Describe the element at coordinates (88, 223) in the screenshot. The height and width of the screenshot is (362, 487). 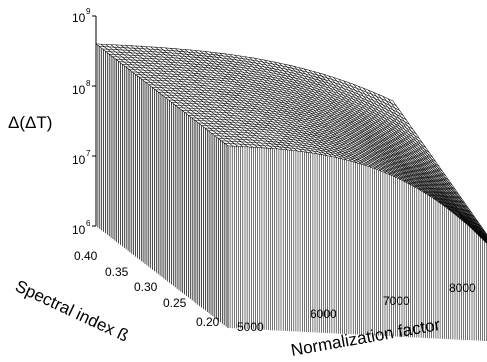
I see `z-tick-1-exp: 6` at that location.